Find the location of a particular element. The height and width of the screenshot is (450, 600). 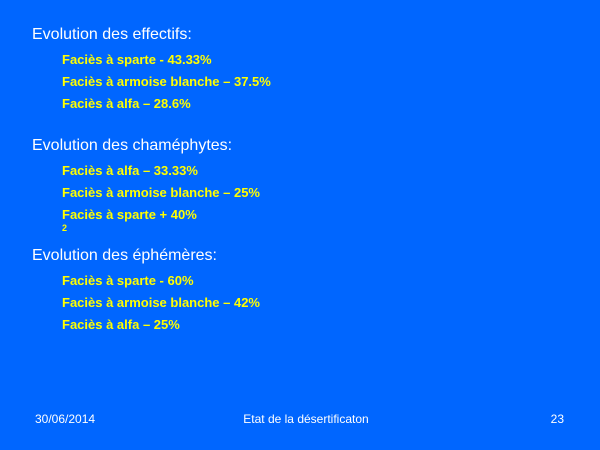

footer-title: Etat de la désertificaton is located at coordinates (306, 419).